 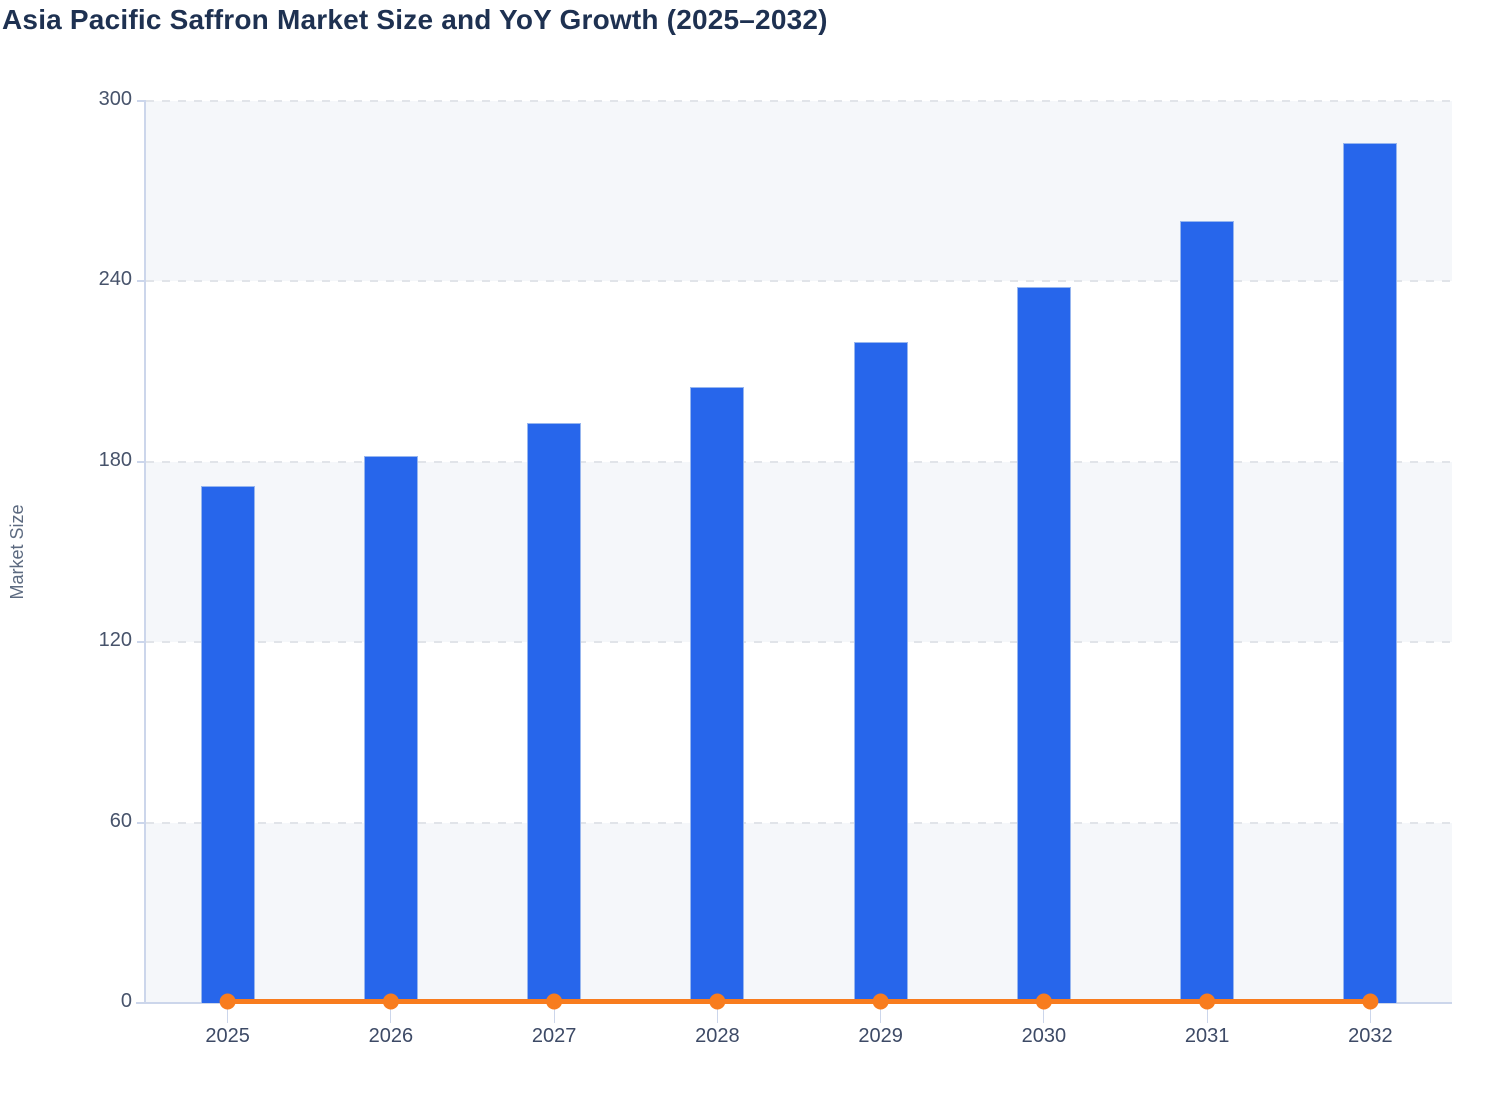 I want to click on yoy-marker-2032, so click(x=1370, y=1001).